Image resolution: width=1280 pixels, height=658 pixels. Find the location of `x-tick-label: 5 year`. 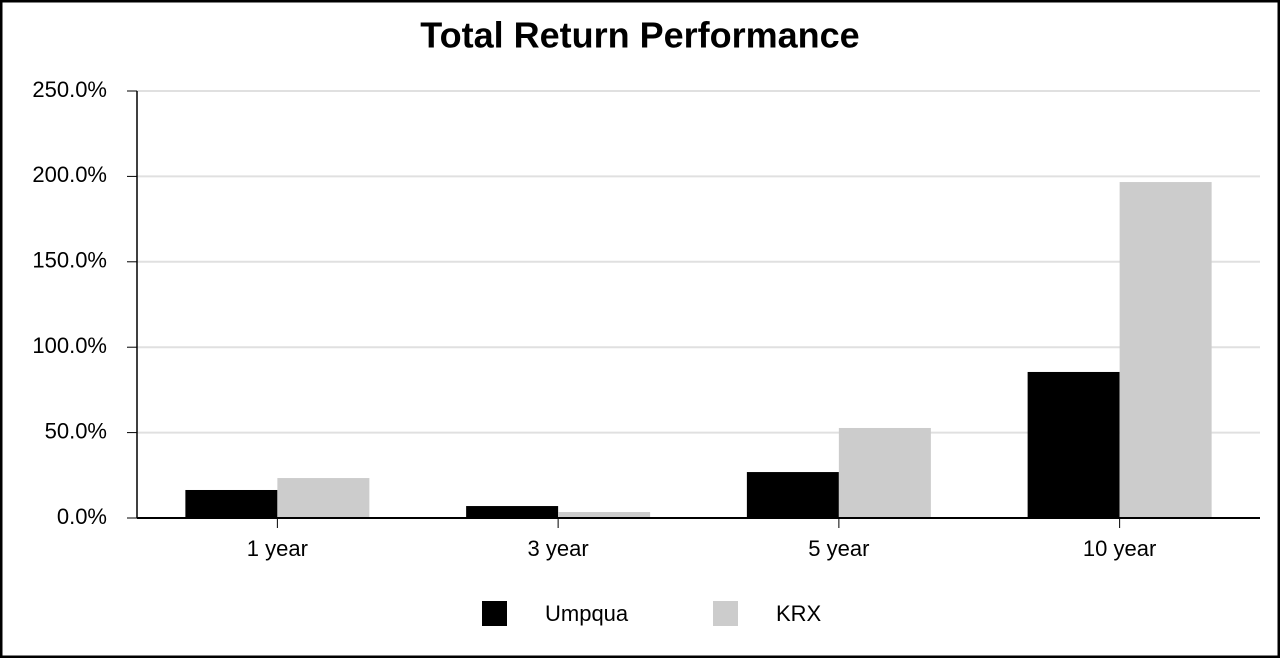

x-tick-label: 5 year is located at coordinates (838, 548).